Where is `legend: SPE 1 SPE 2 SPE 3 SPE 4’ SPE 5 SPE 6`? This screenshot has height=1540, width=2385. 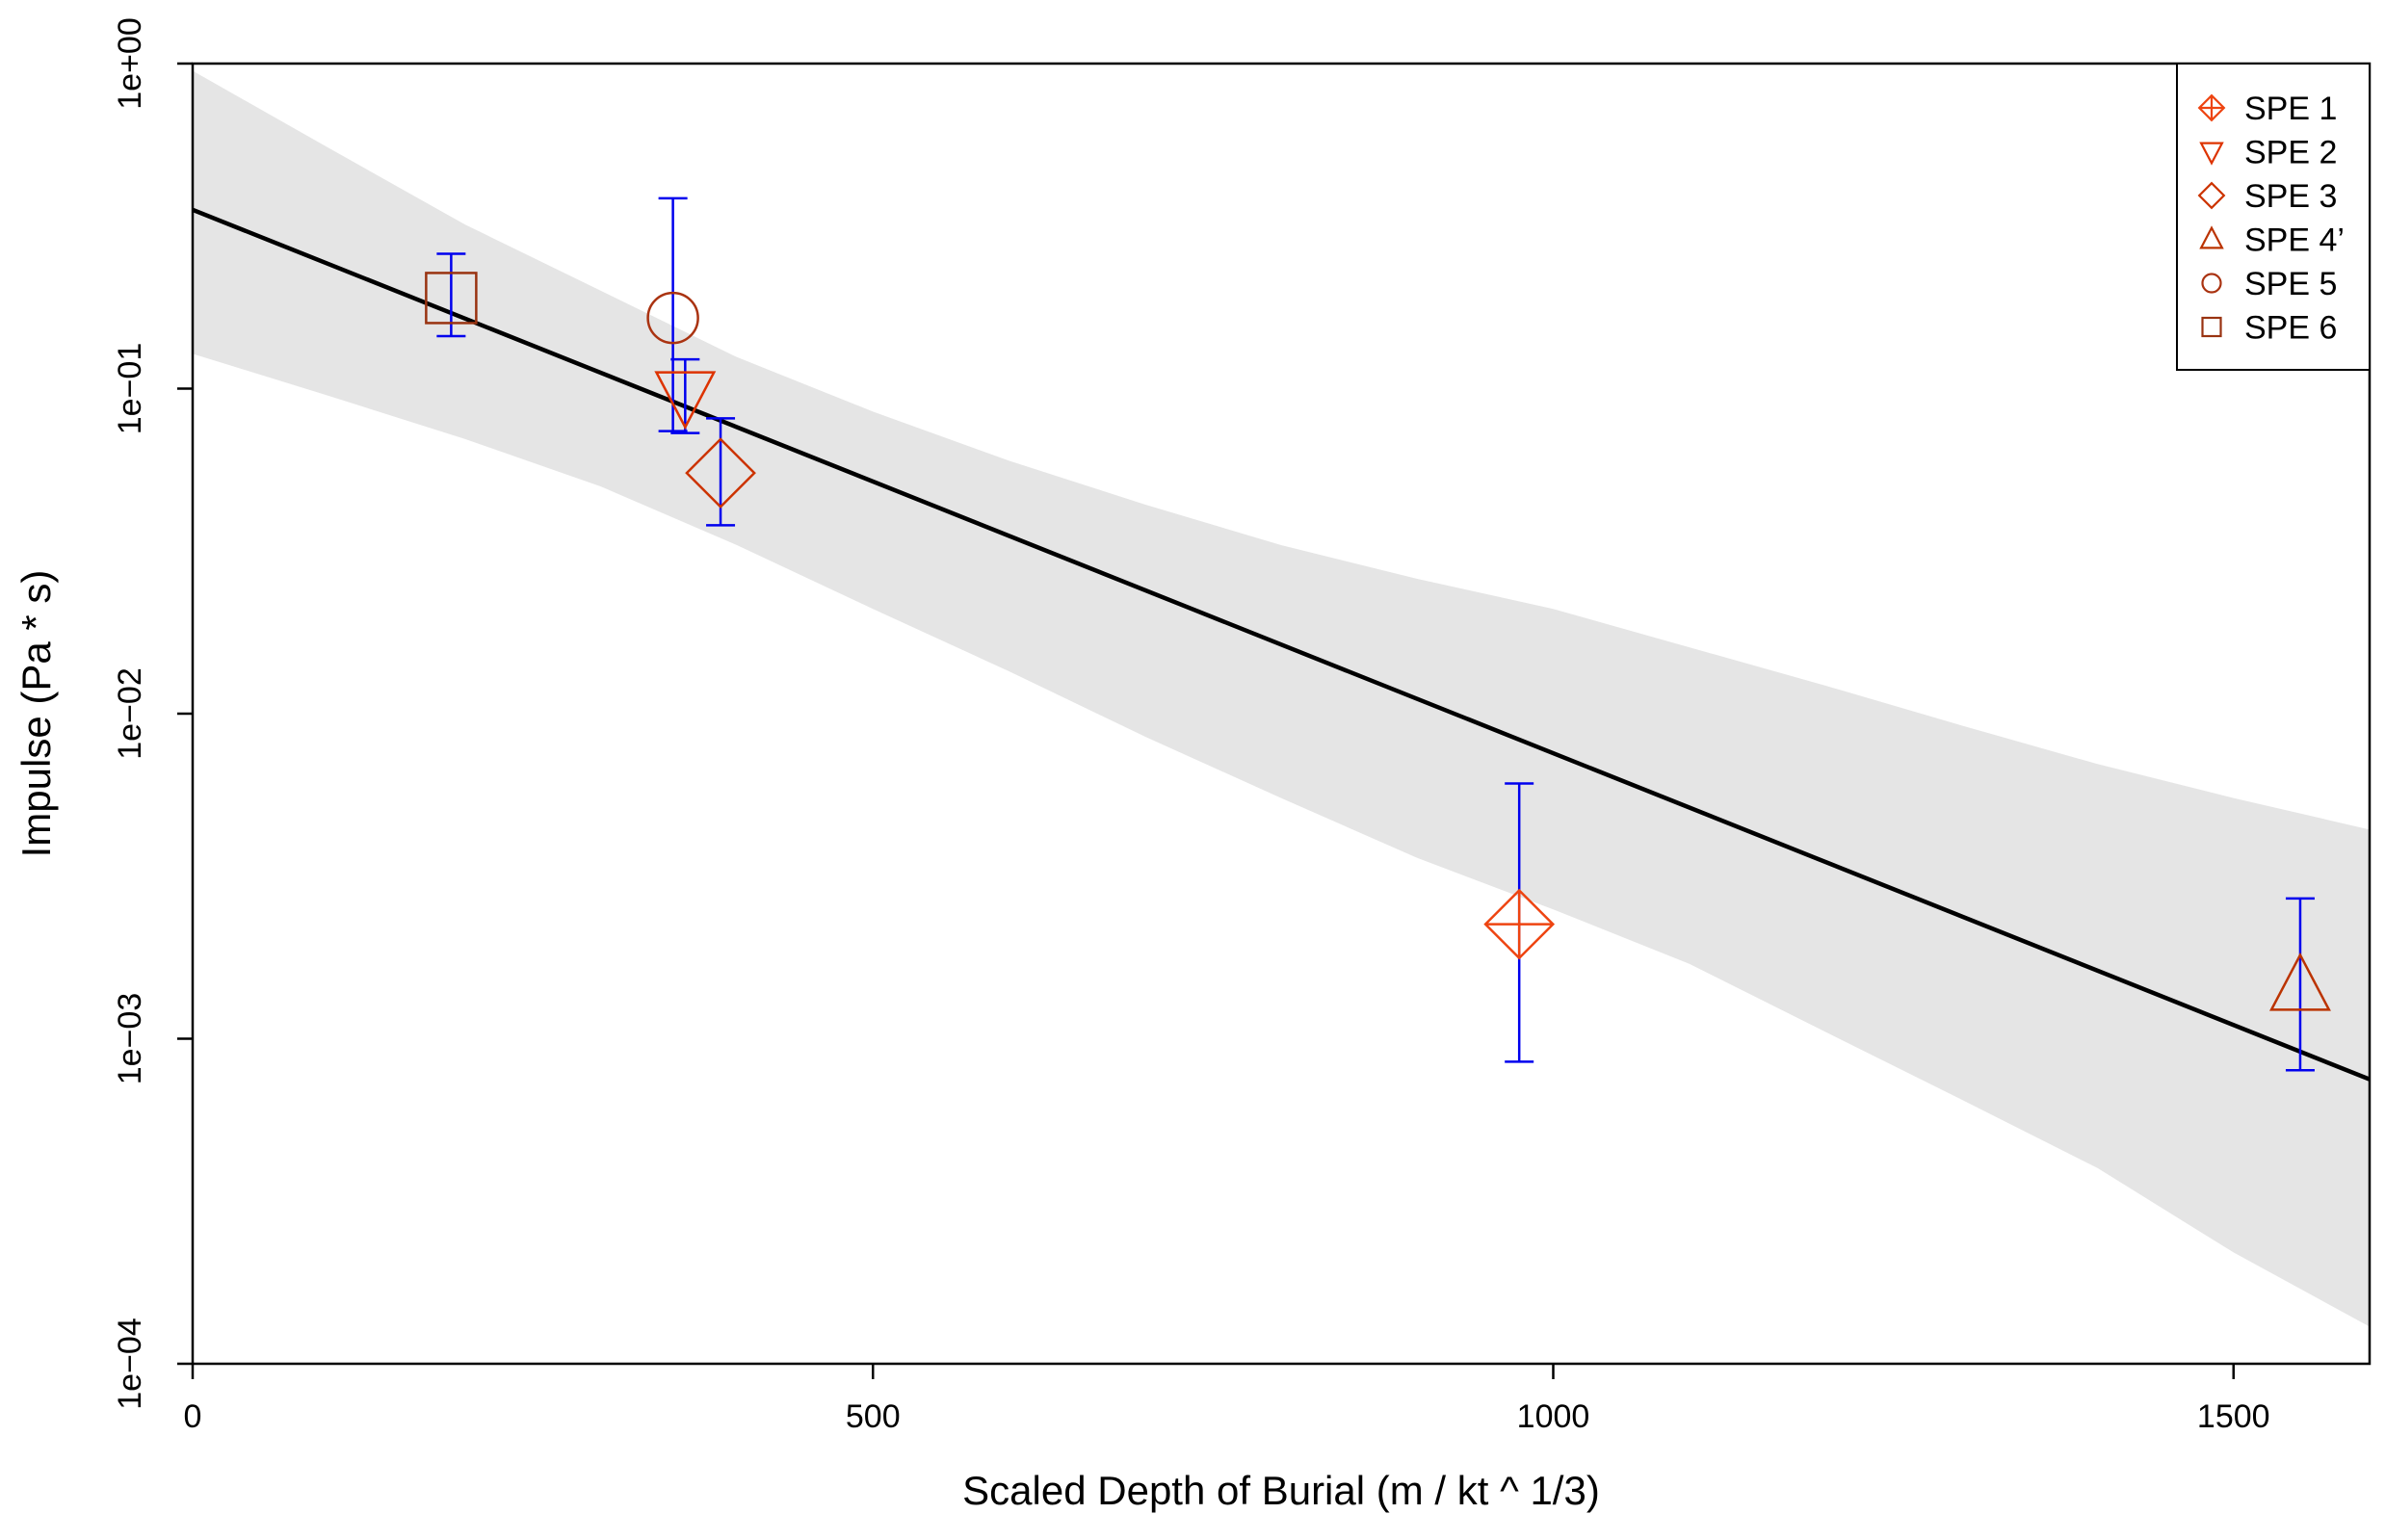
legend: SPE 1 SPE 2 SPE 3 SPE 4’ SPE 5 SPE 6 is located at coordinates (2273, 217).